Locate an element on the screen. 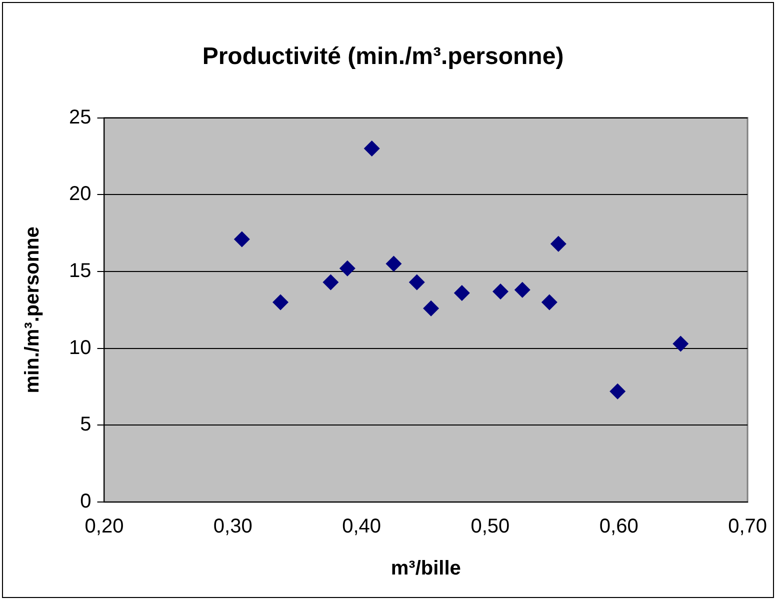  x-tick-label: 0,30 is located at coordinates (232, 527).